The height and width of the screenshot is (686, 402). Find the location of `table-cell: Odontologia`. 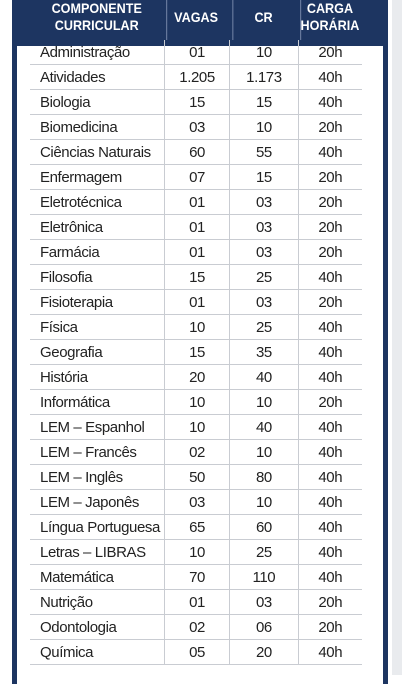

table-cell: Odontologia is located at coordinates (78, 627).